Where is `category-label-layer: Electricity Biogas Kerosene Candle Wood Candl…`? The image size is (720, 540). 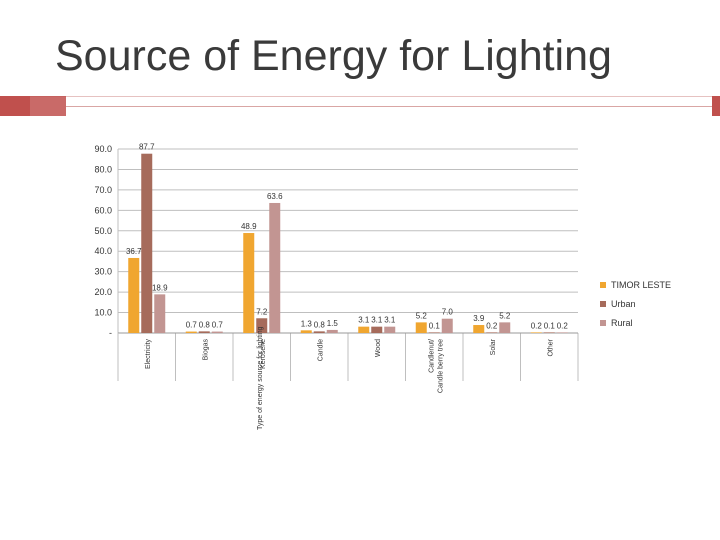
category-label-layer: Electricity Biogas Kerosene Candle Wood Candl… is located at coordinates (350, 365).